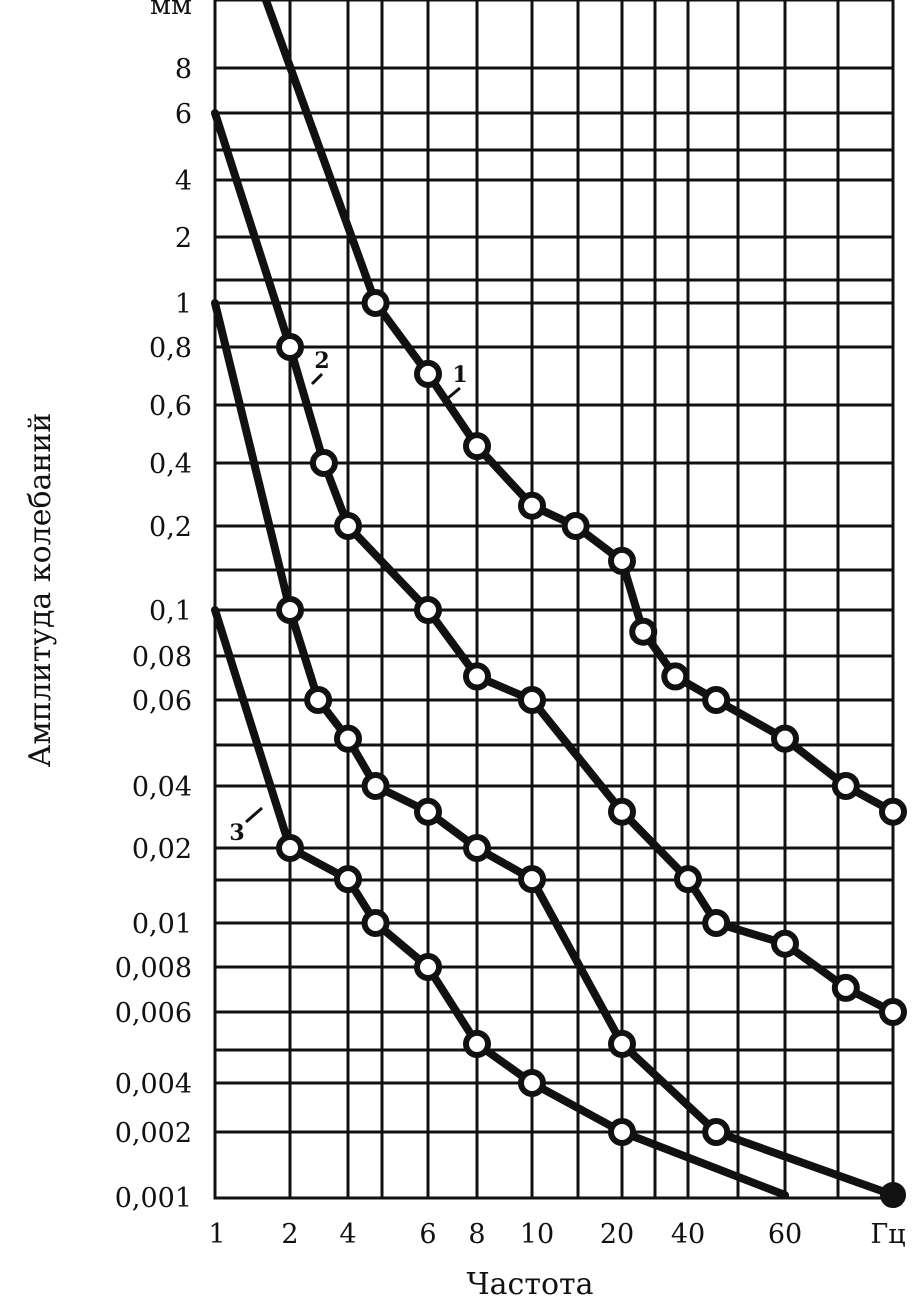 This screenshot has width=915, height=1307. Describe the element at coordinates (236, 833) in the screenshot. I see `series-label: 3` at that location.